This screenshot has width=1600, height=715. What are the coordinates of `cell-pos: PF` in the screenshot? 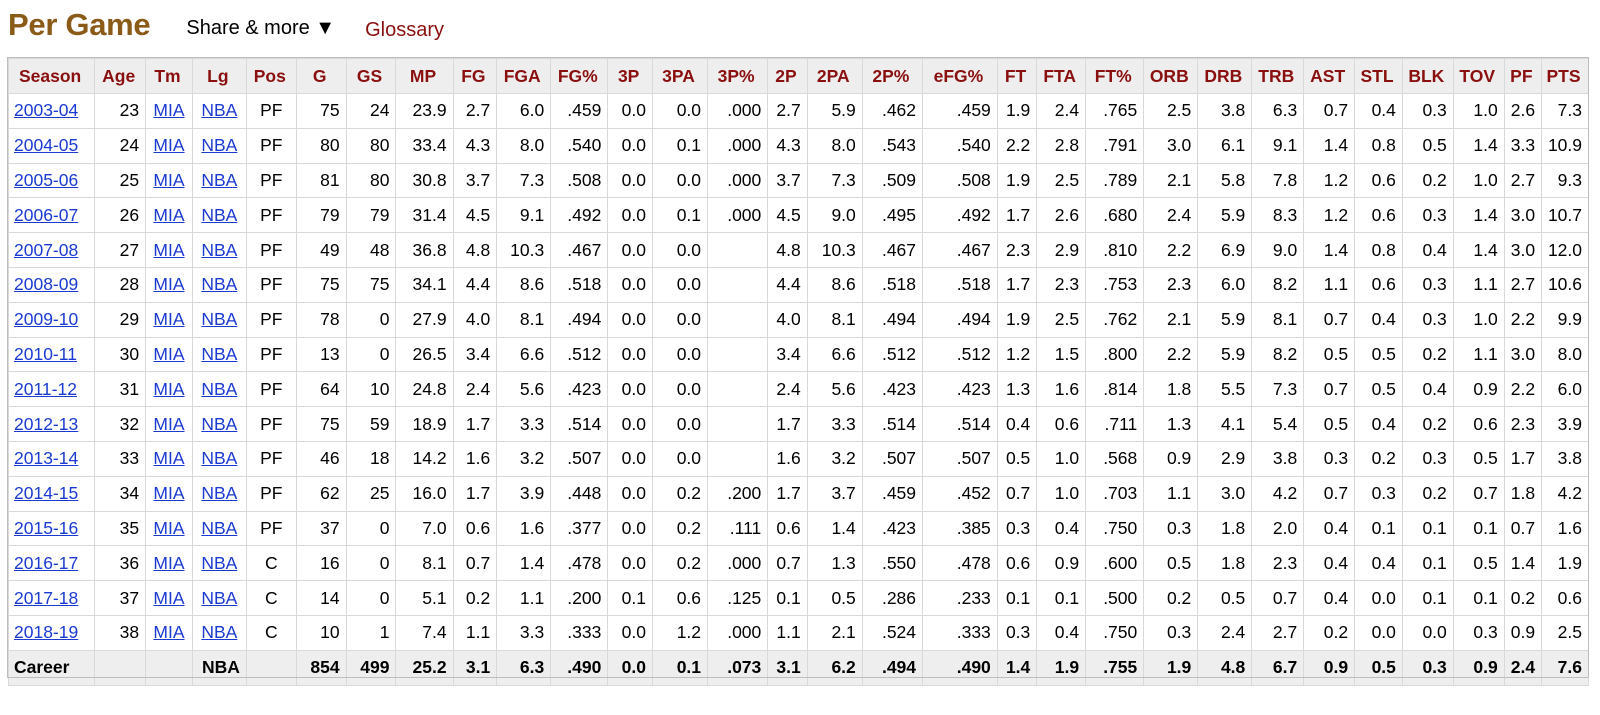 It's located at (271, 145).